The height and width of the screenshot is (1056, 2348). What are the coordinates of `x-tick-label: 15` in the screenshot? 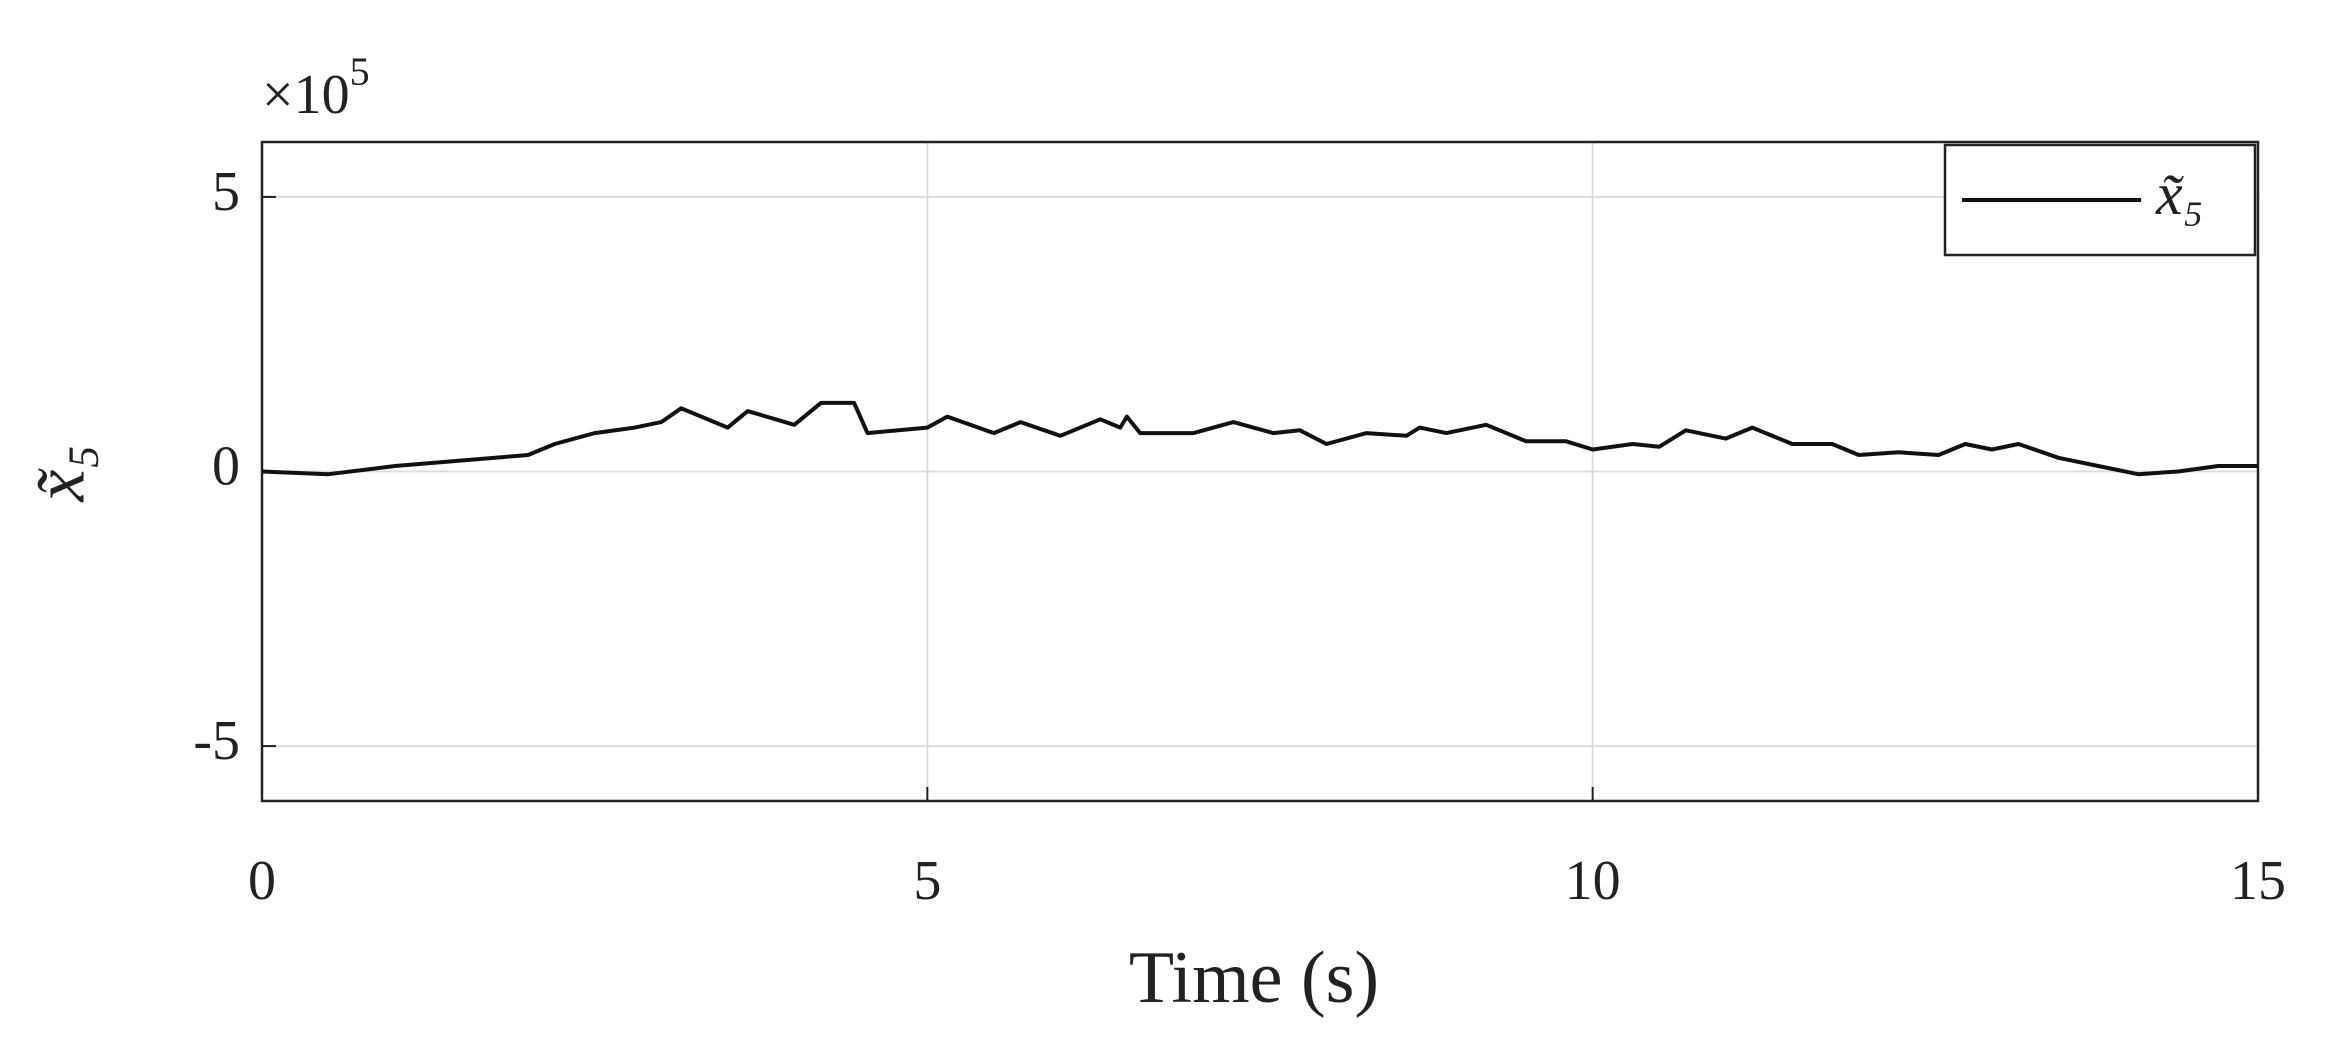 It's located at (2258, 881).